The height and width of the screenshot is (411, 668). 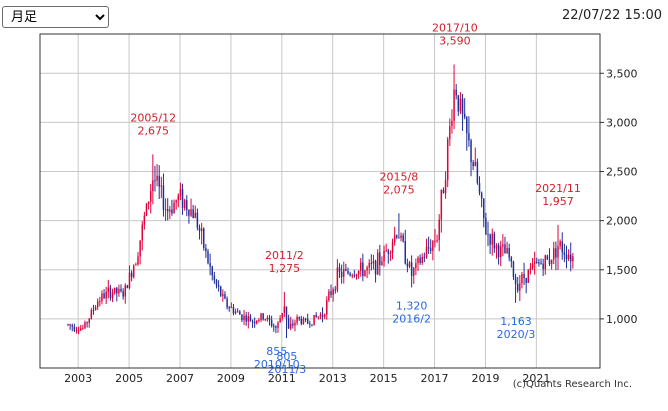 I want to click on y-tick-label: 1,000, so click(x=622, y=319).